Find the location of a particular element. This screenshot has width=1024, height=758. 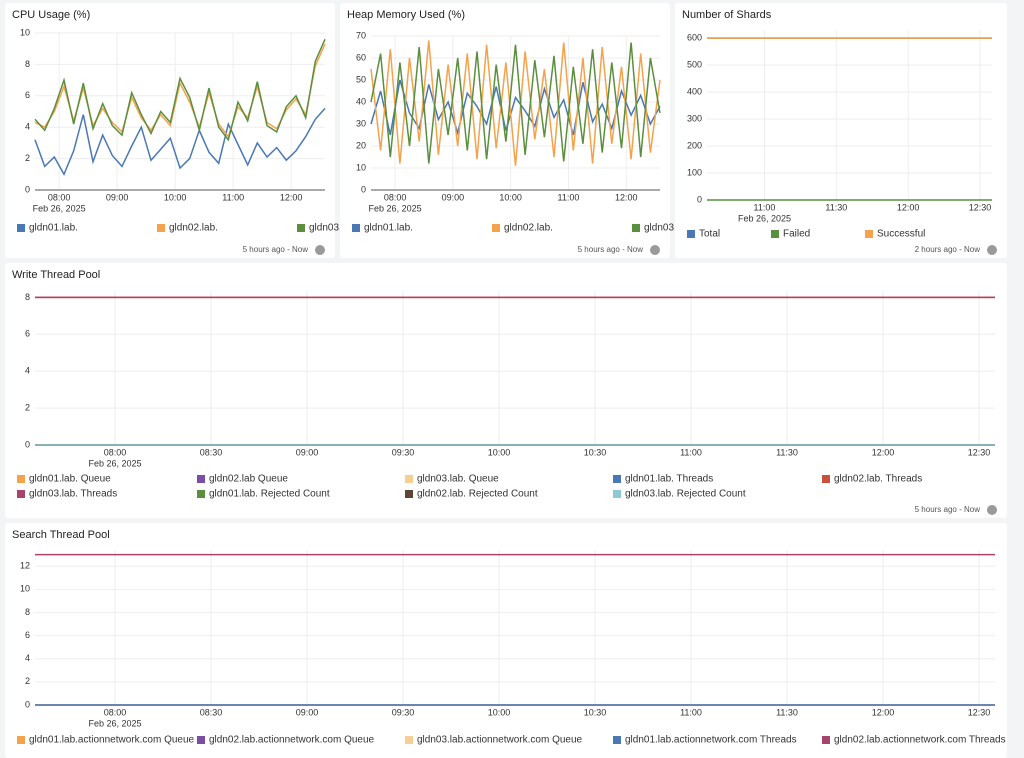

legend-label: gldn01.lab. Queue is located at coordinates (70, 479).